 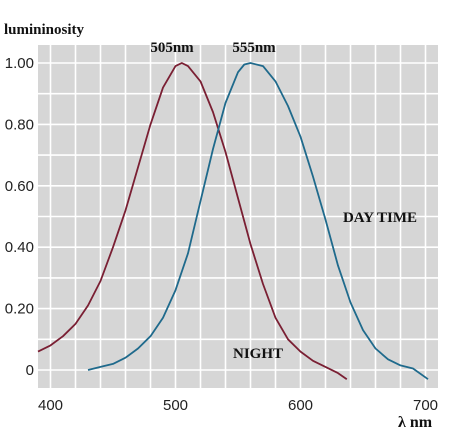 What do you see at coordinates (19, 63) in the screenshot?
I see `y-tick-label: 1.00` at bounding box center [19, 63].